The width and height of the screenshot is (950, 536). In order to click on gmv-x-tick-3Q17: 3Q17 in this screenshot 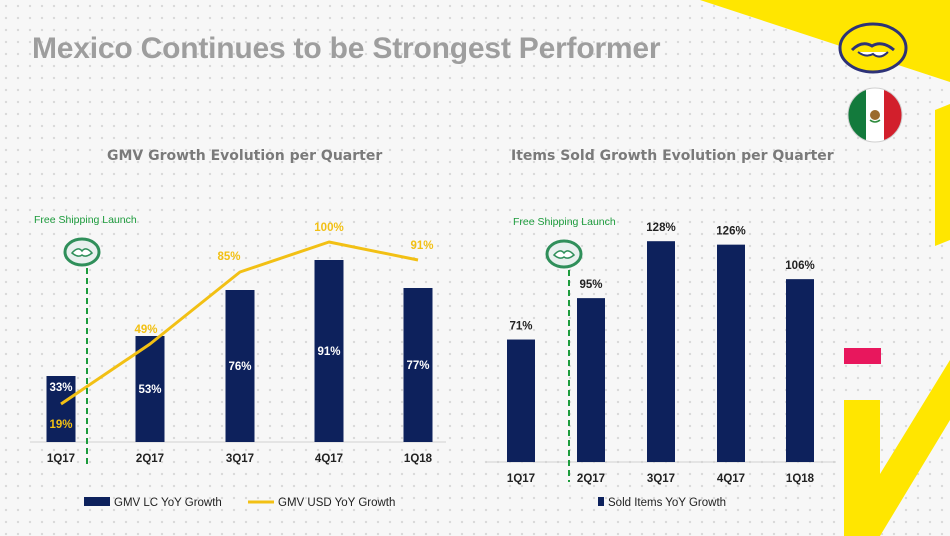, I will do `click(240, 459)`.